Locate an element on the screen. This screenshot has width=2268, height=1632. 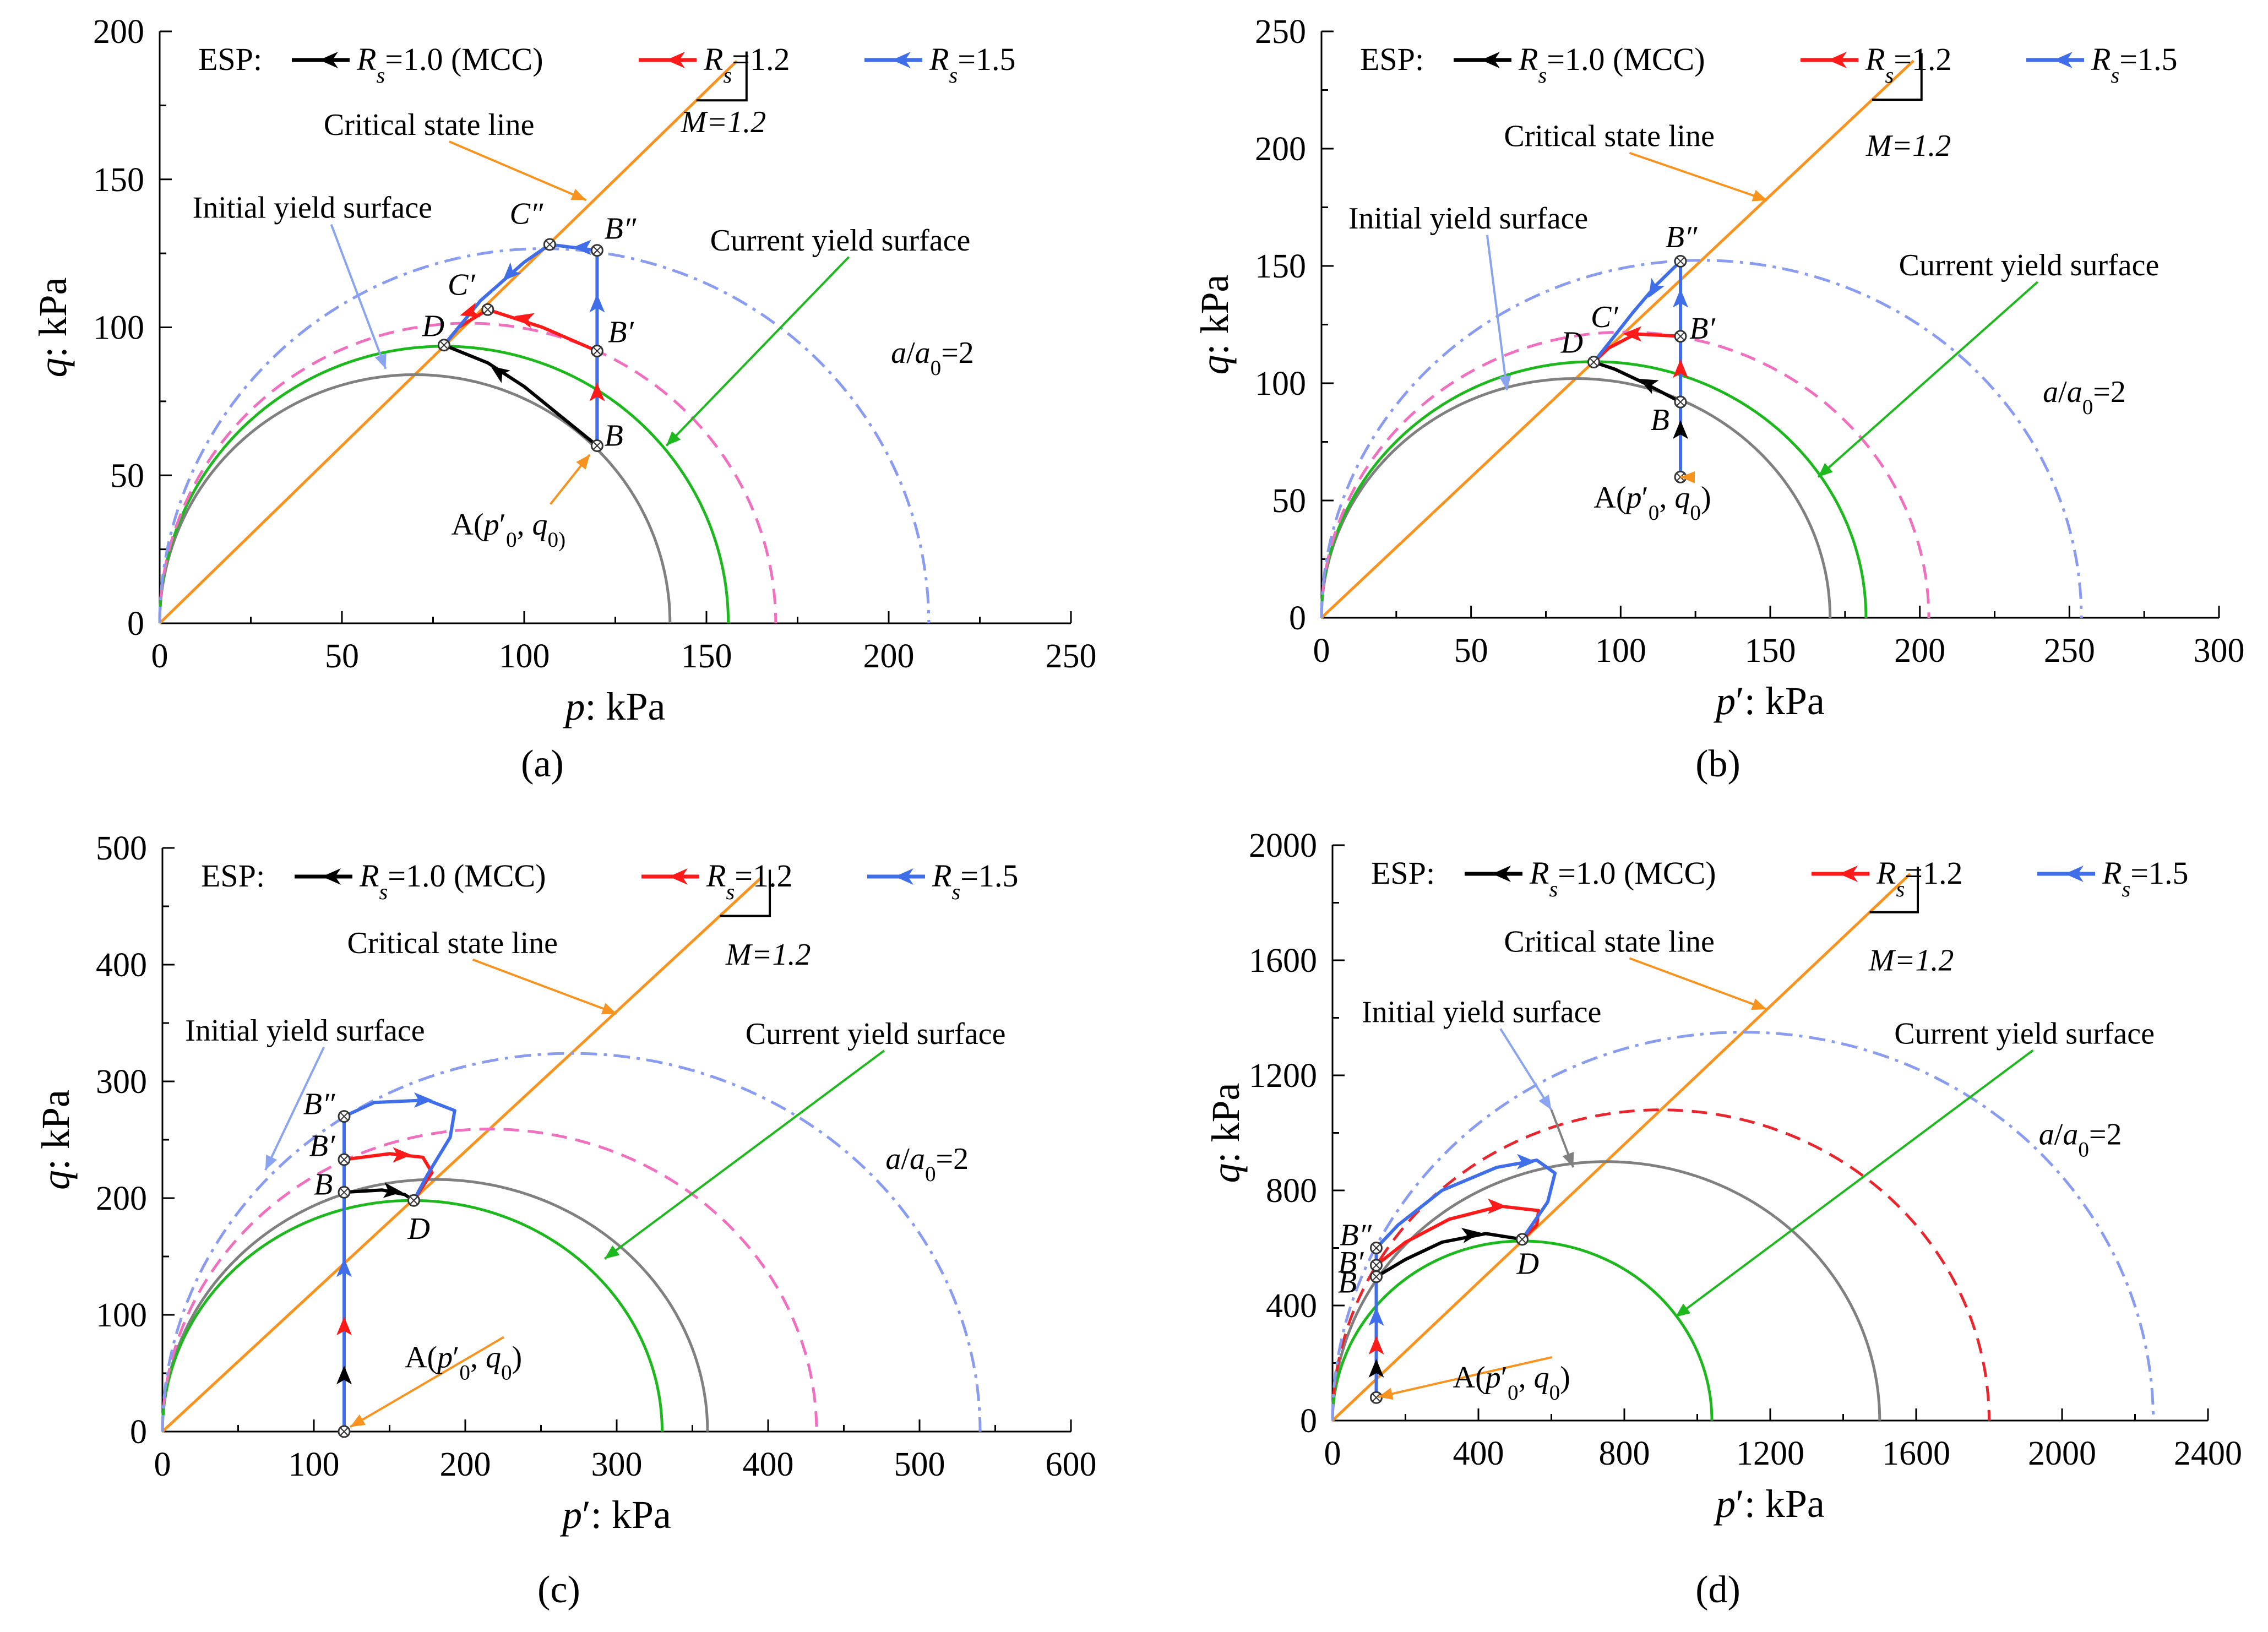
x-axis-label: p: kPa is located at coordinates (613, 706).